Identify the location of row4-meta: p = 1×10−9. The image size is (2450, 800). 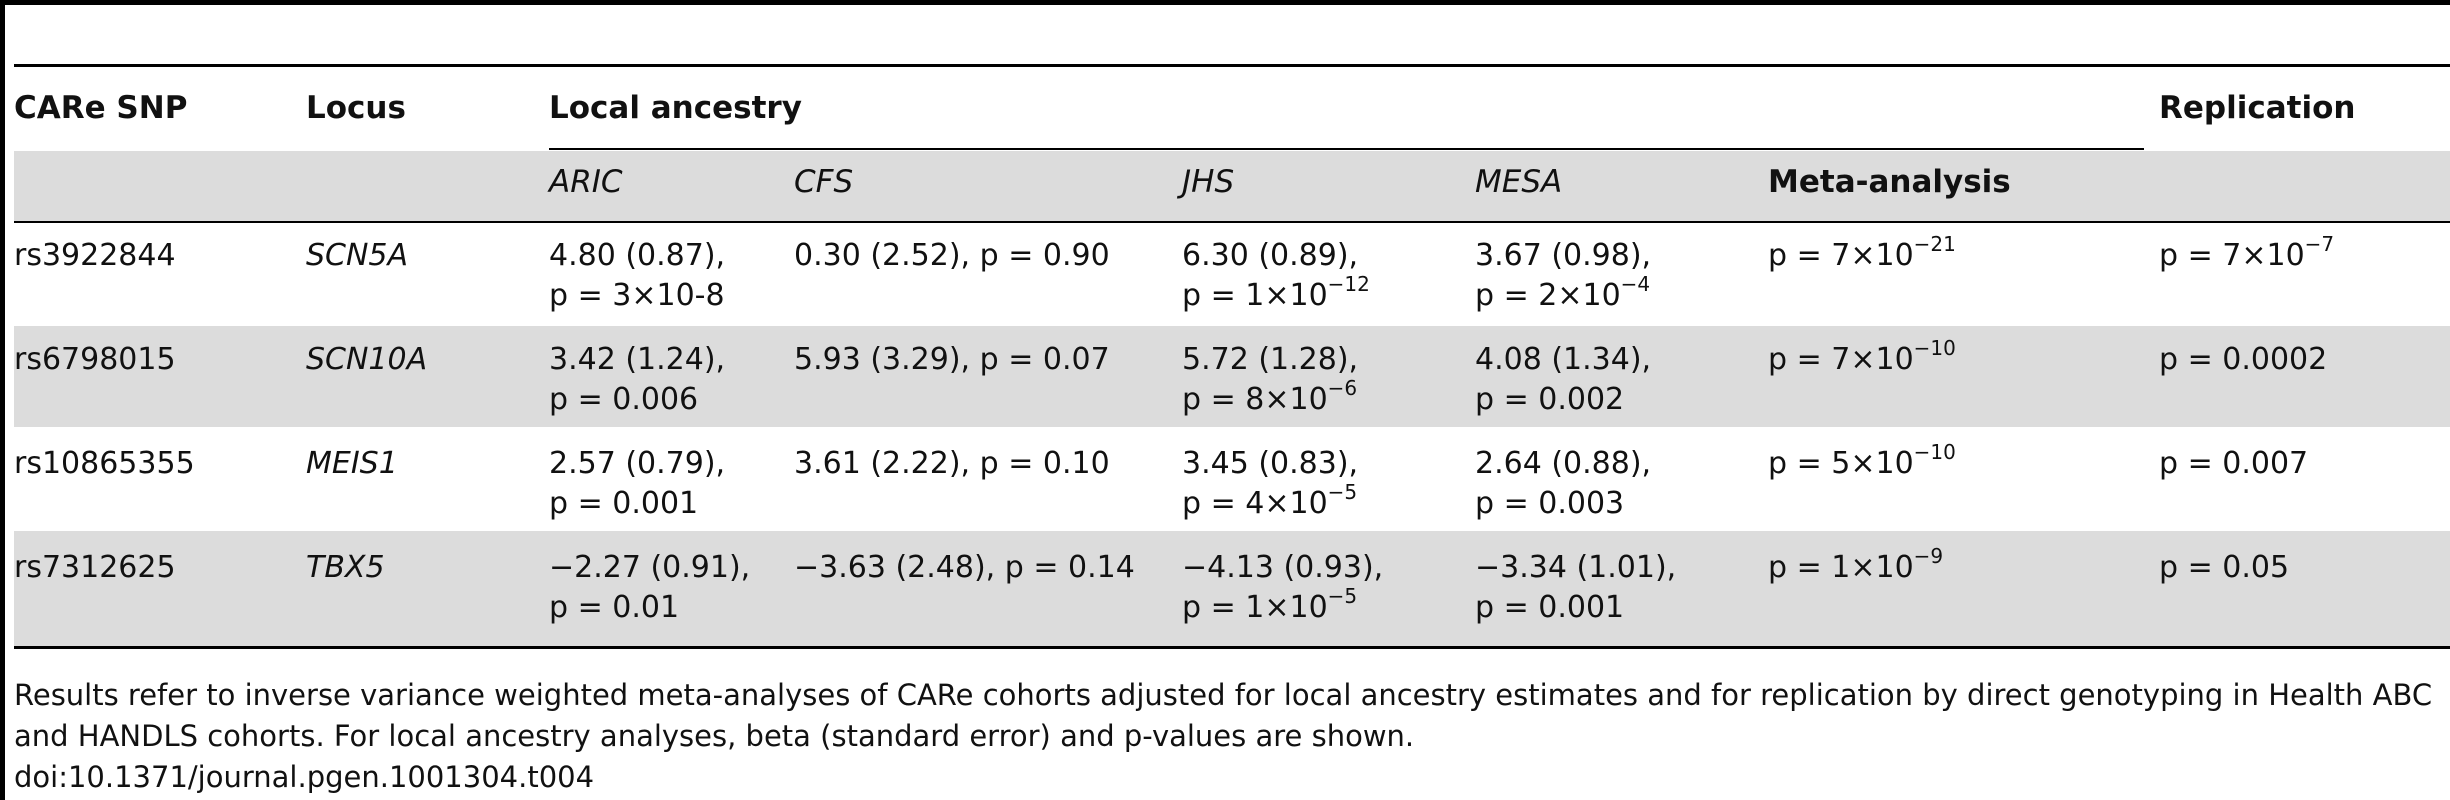
(1856, 564).